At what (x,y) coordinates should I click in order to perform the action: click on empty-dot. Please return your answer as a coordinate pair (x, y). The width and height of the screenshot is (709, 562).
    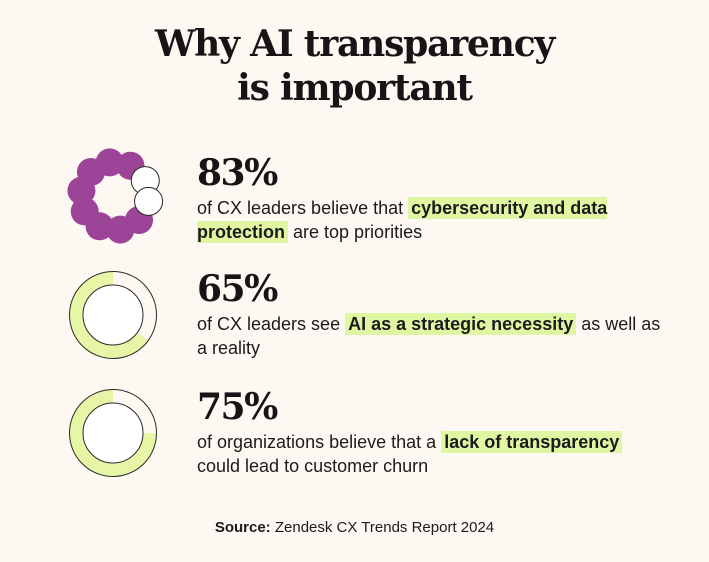
    Looking at the image, I should click on (149, 201).